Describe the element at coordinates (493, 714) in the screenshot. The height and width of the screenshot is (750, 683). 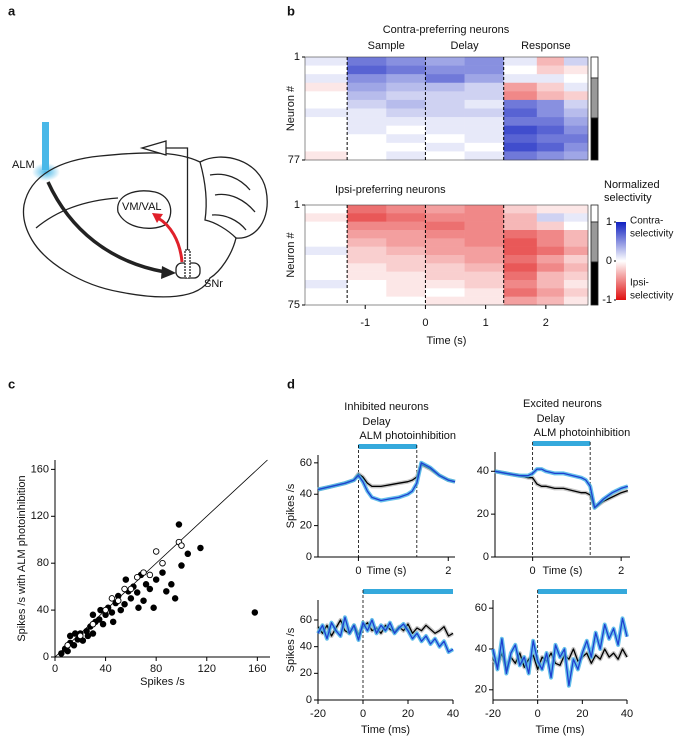
I see `x-tick-label: -20` at that location.